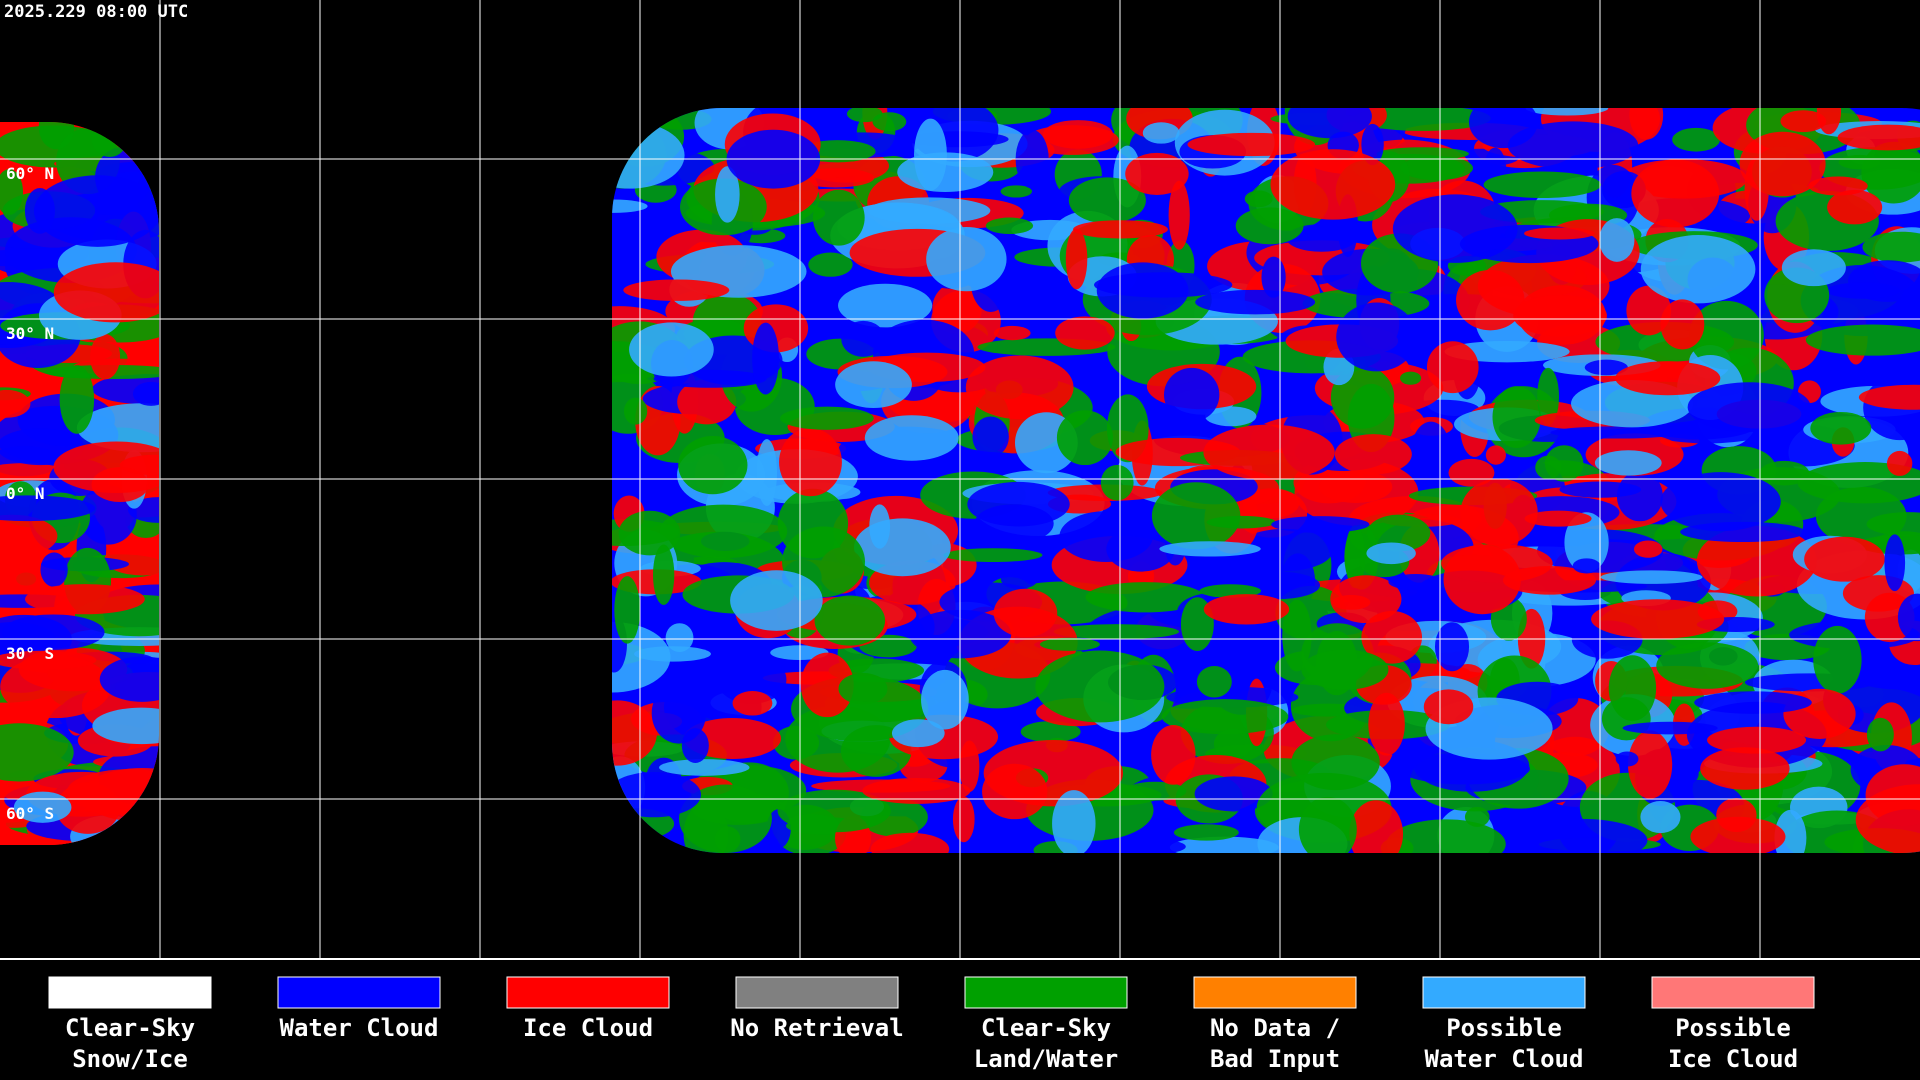 The width and height of the screenshot is (1920, 1080). Describe the element at coordinates (1504, 1028) in the screenshot. I see `legend-label: Possible` at that location.